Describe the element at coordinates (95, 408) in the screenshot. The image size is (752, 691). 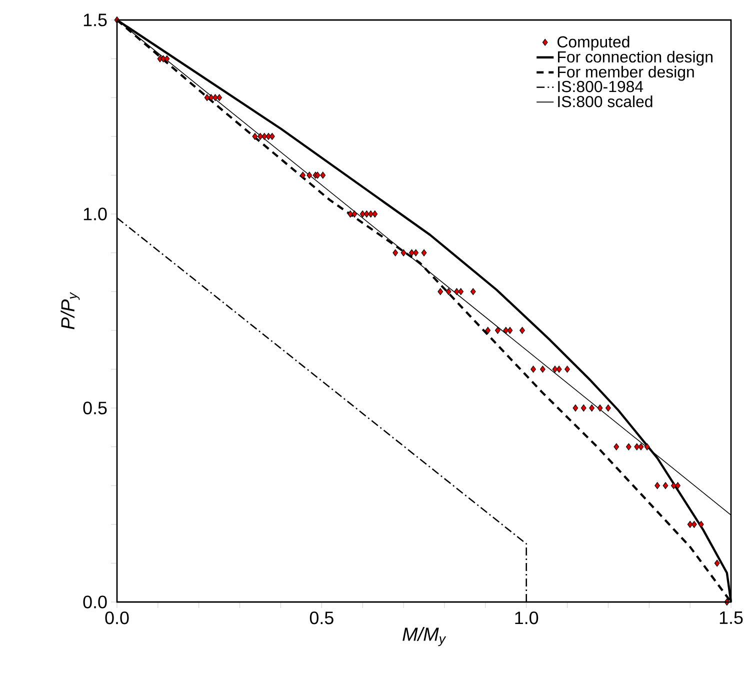
I see `y-tick-label: 0.5` at that location.